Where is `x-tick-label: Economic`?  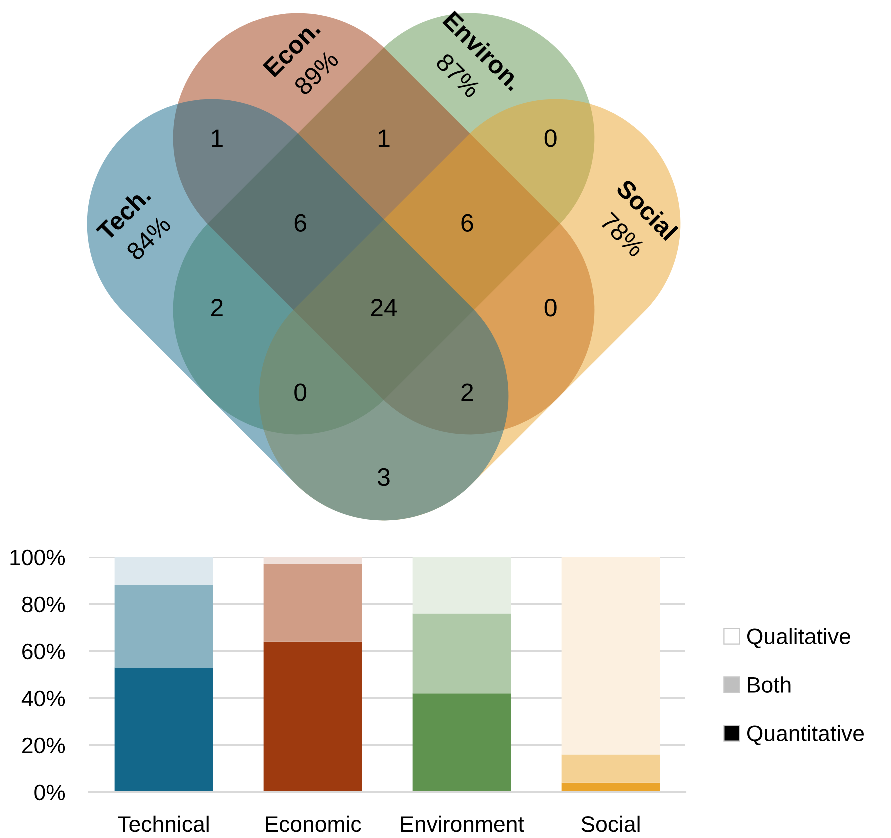
x-tick-label: Economic is located at coordinates (314, 824).